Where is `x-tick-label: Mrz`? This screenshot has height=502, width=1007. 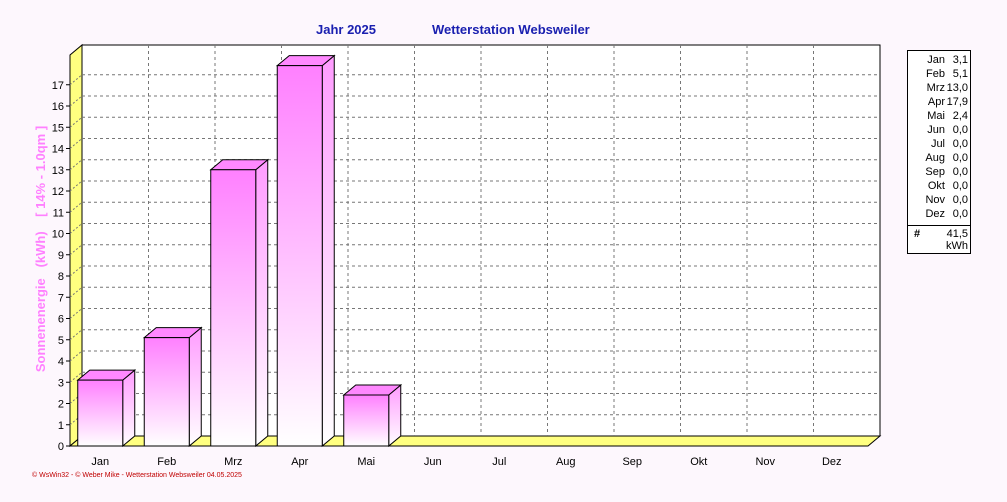 x-tick-label: Mrz is located at coordinates (233, 462).